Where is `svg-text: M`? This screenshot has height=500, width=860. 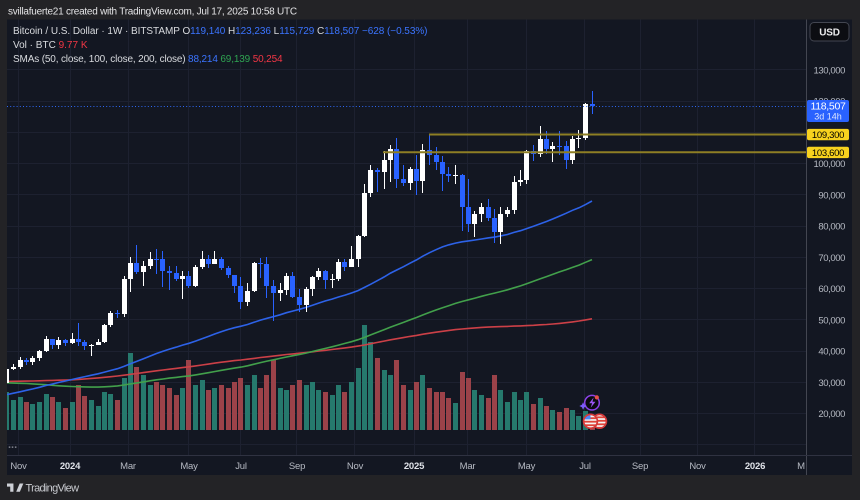 svg-text: M is located at coordinates (801, 466).